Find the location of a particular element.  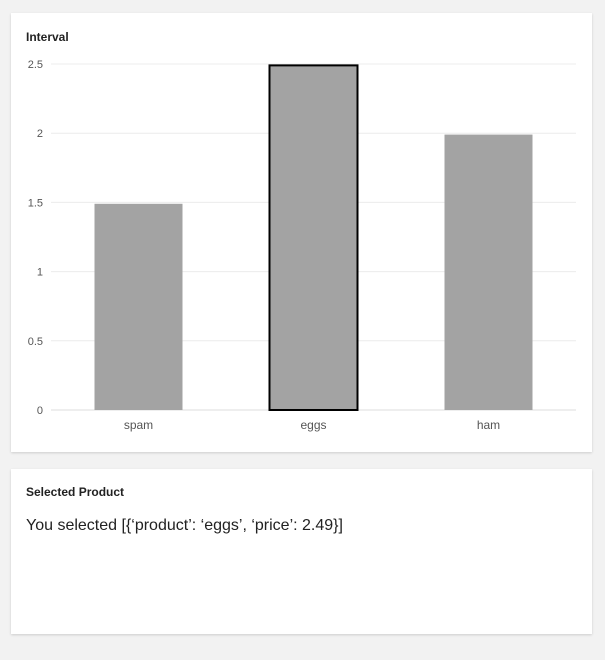

y-tick-label: 0 is located at coordinates (40, 411).